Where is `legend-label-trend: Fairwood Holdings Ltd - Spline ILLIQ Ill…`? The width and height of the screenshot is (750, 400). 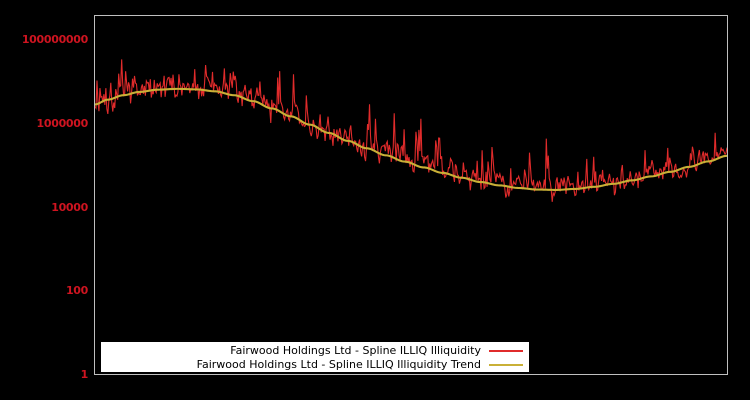
legend-label-trend: Fairwood Holdings Ltd - Spline ILLIQ Ill… is located at coordinates (338, 364).